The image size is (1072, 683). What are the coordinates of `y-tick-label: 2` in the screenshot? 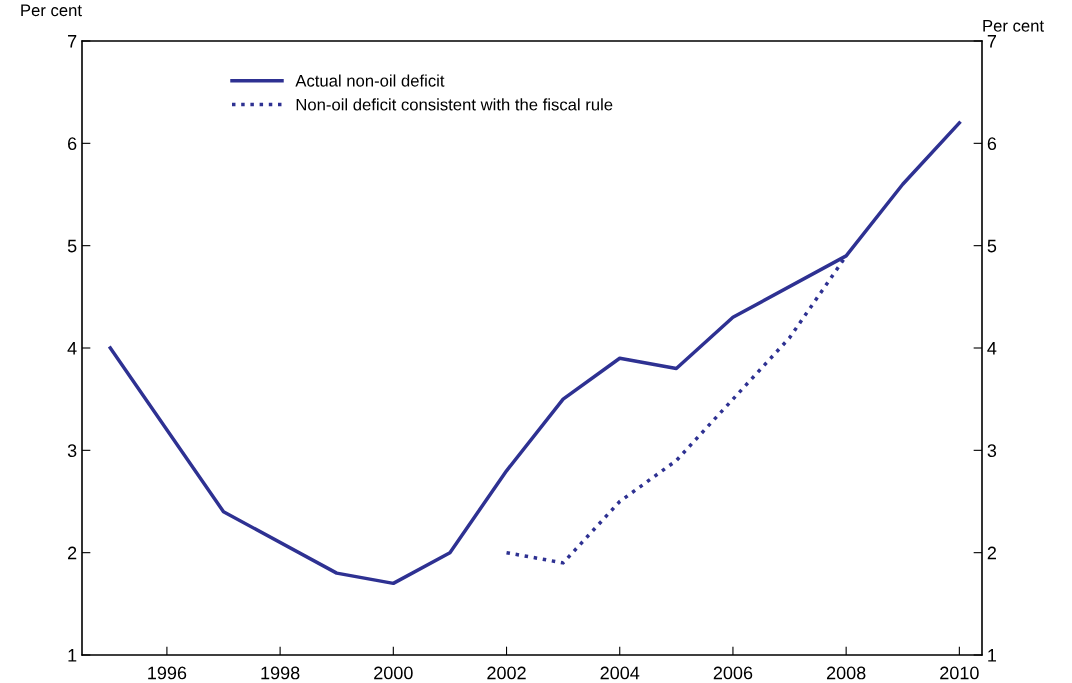 It's located at (72, 553).